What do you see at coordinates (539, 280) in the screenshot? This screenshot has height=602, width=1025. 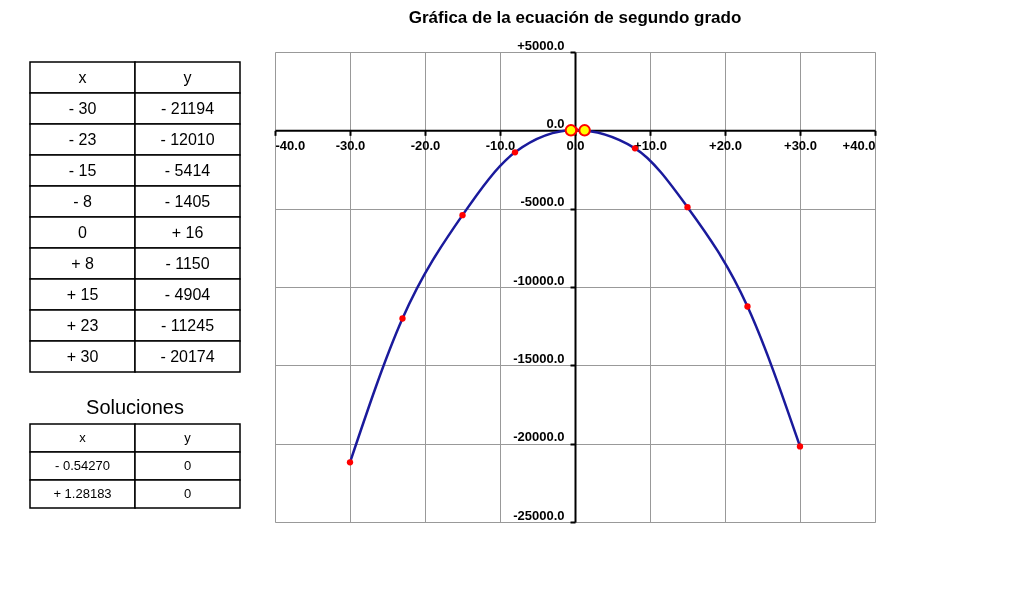 I see `y-tick-label: -10000.0` at bounding box center [539, 280].